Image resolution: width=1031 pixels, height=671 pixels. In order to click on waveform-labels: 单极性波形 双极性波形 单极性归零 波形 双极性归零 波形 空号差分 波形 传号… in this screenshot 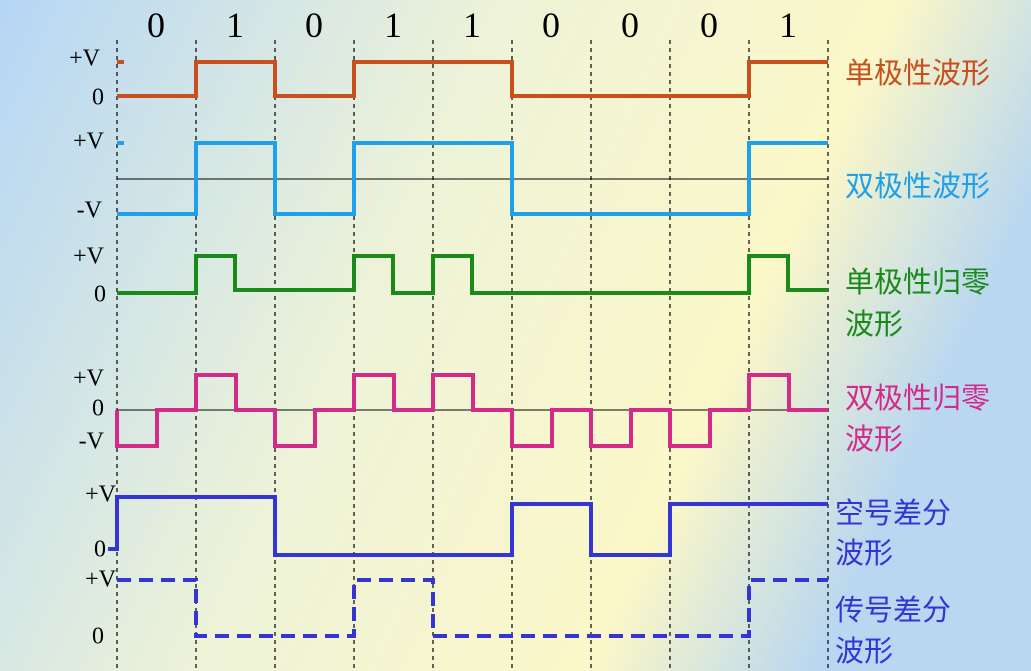, I will do `click(912, 362)`.